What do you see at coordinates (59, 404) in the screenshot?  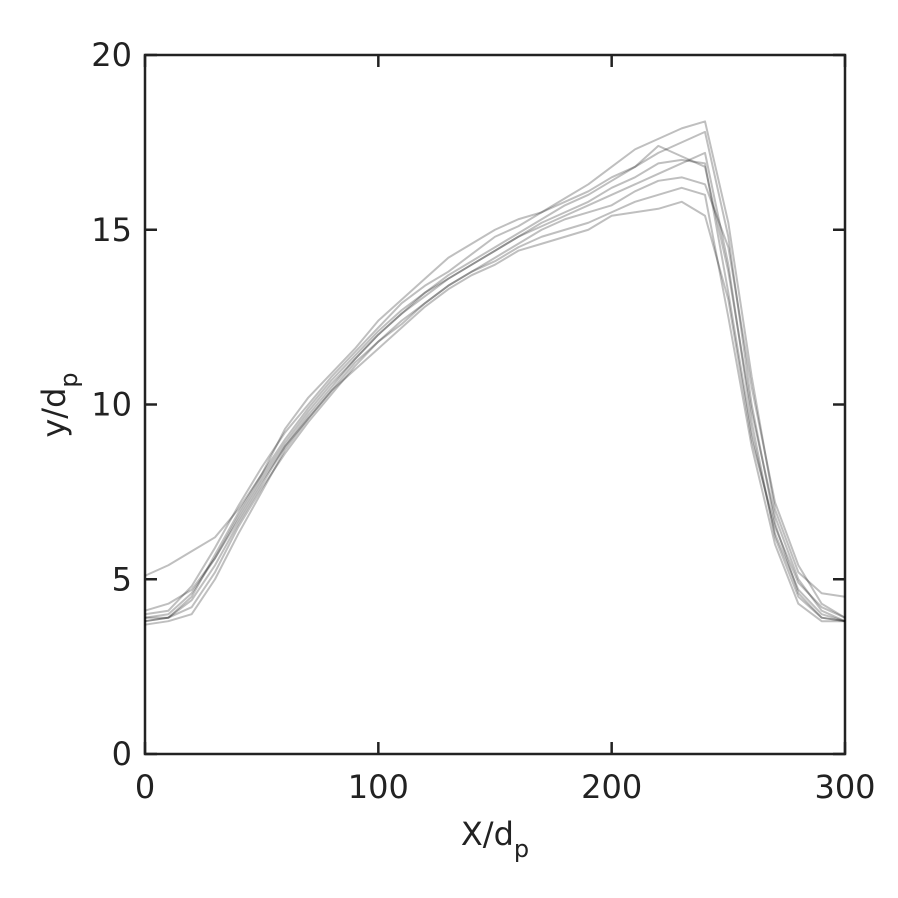 I see `y-axis-label: y/dp` at bounding box center [59, 404].